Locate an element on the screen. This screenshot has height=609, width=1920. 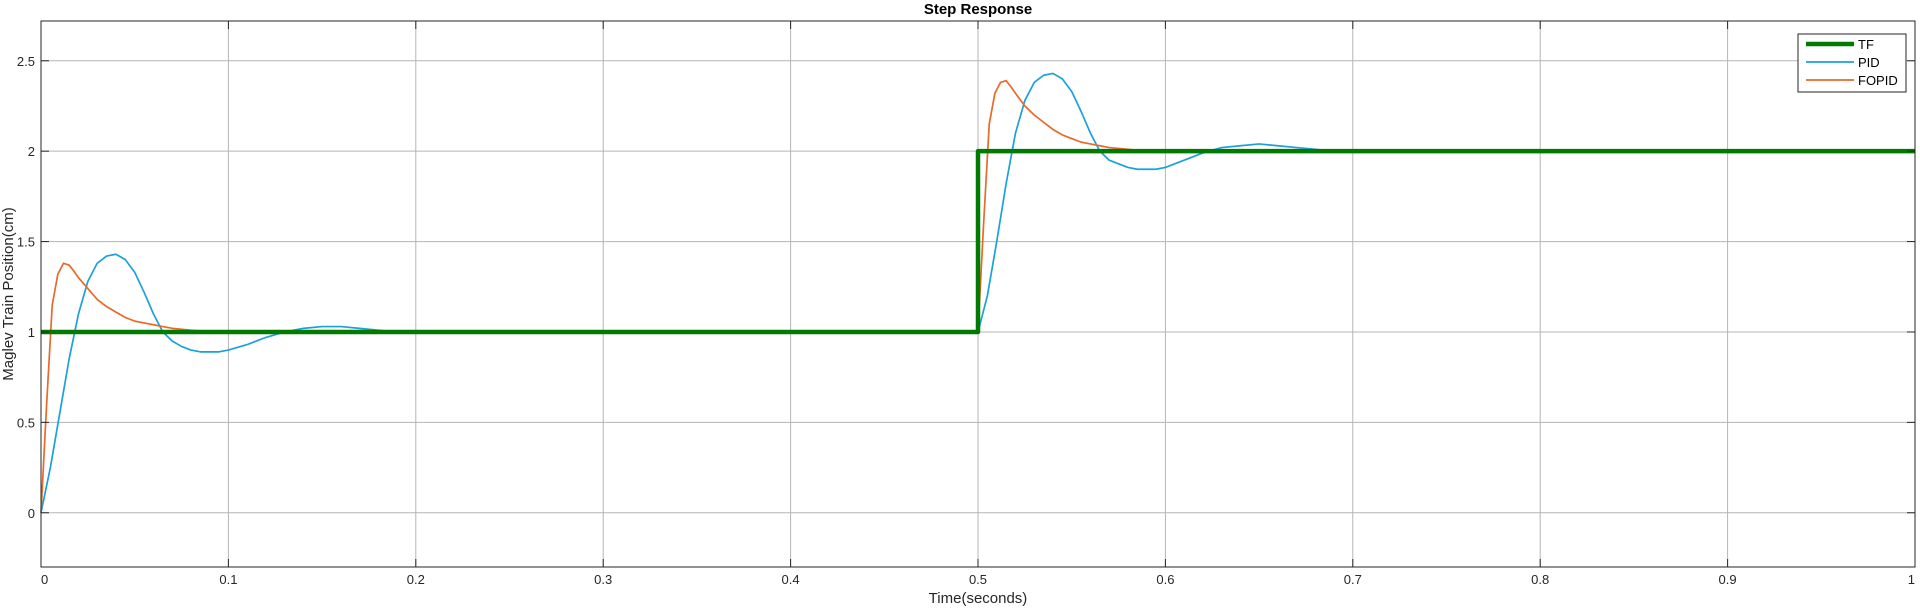
x-tick-label: 0.7 is located at coordinates (1353, 579).